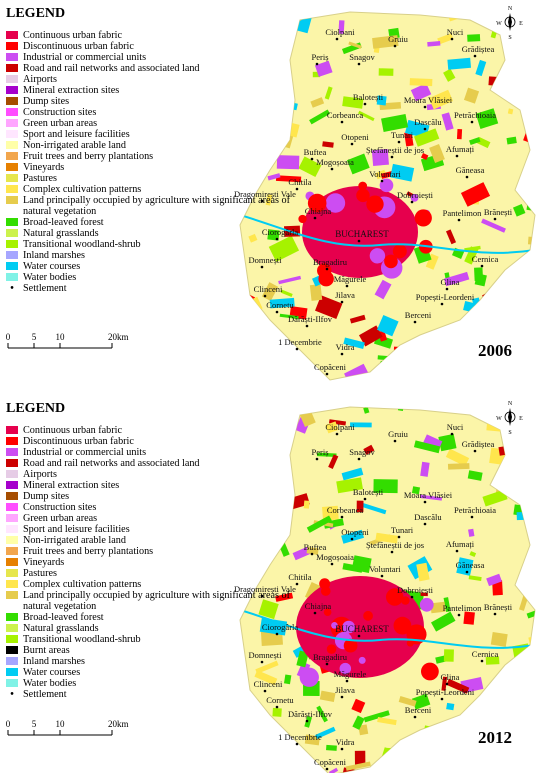  Describe the element at coordinates (509, 38) in the screenshot. I see `compass-letter: S` at that location.